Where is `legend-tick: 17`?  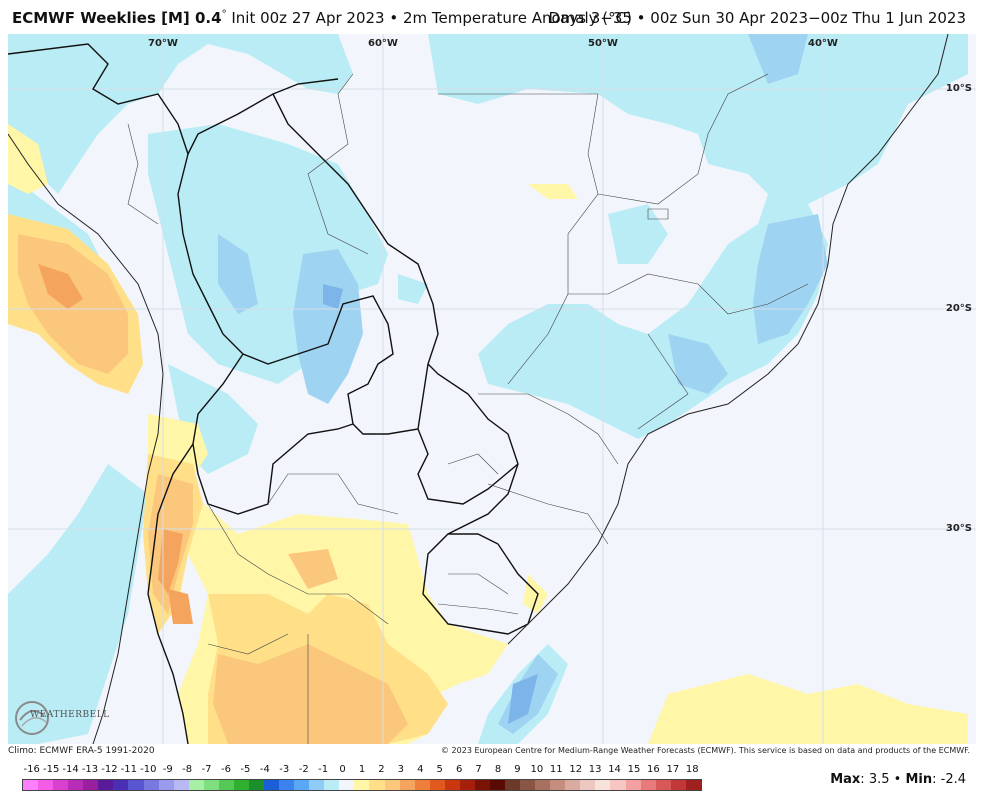
legend-tick: 17 is located at coordinates (673, 769).